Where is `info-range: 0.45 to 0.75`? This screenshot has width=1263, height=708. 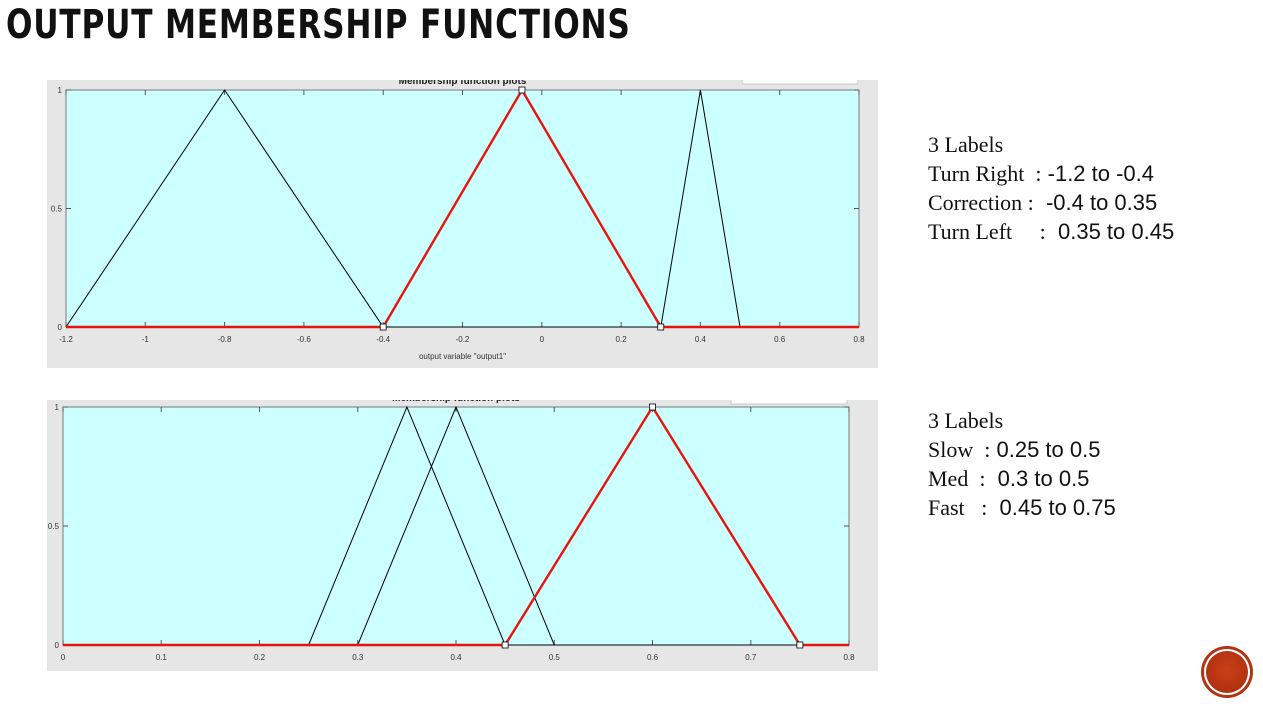
info-range: 0.45 to 0.75 is located at coordinates (1051, 507).